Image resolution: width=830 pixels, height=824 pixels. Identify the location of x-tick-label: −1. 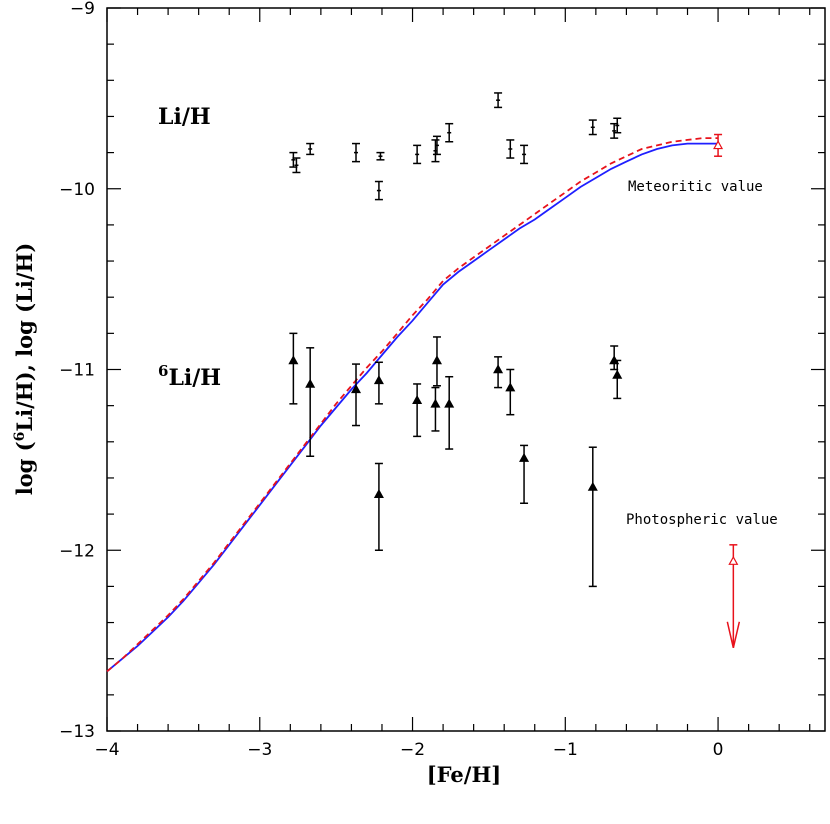
(565, 750).